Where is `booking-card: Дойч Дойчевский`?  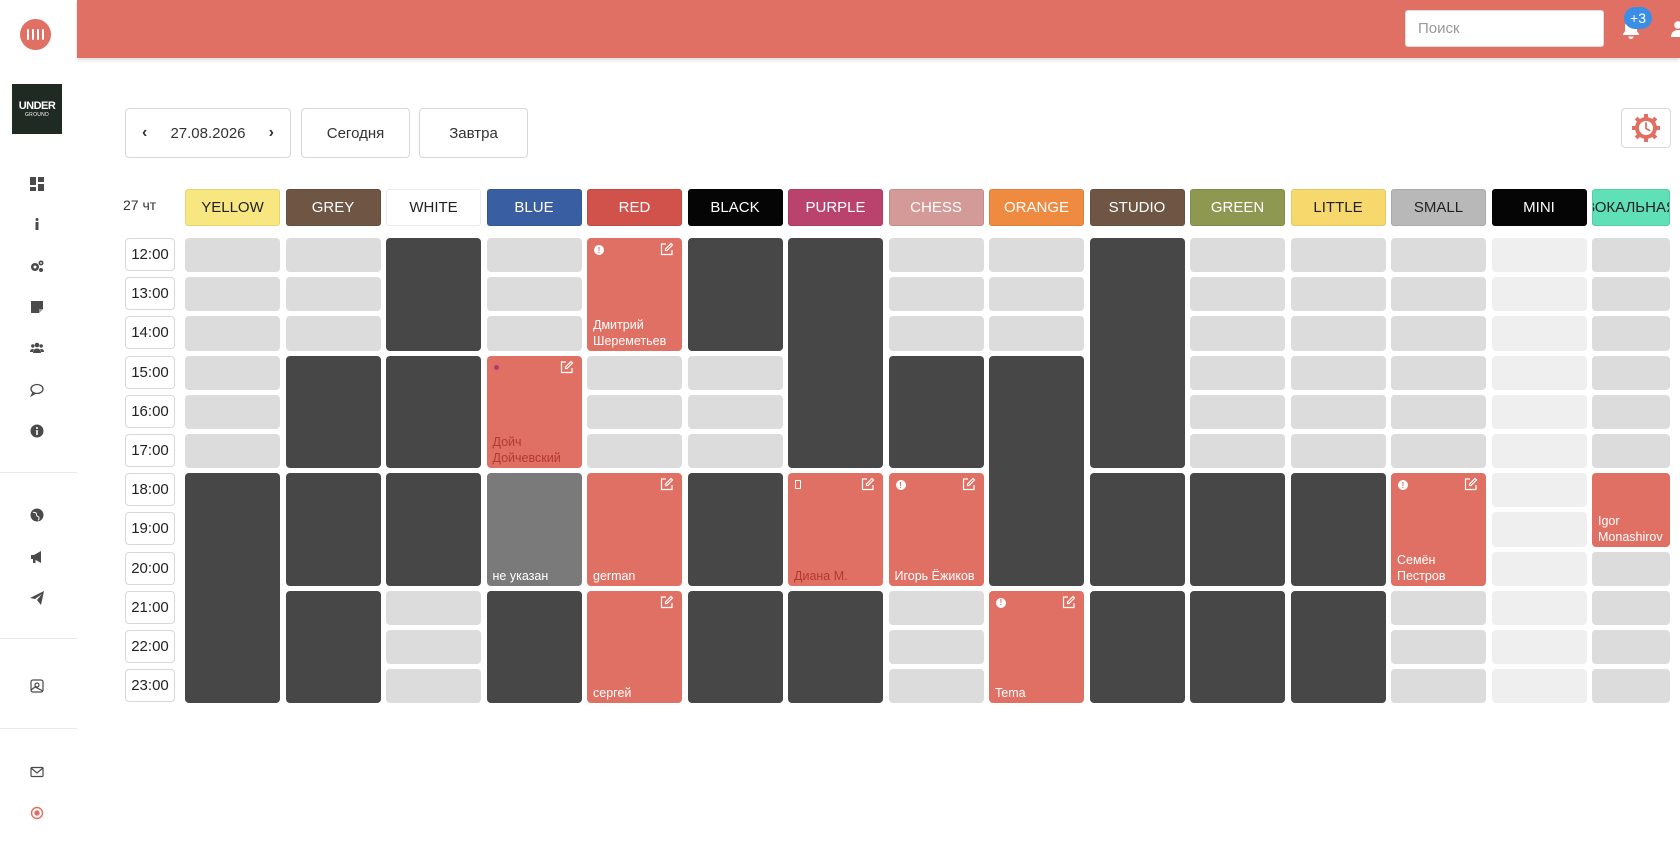
booking-card: Дойч Дойчевский is located at coordinates (534, 412).